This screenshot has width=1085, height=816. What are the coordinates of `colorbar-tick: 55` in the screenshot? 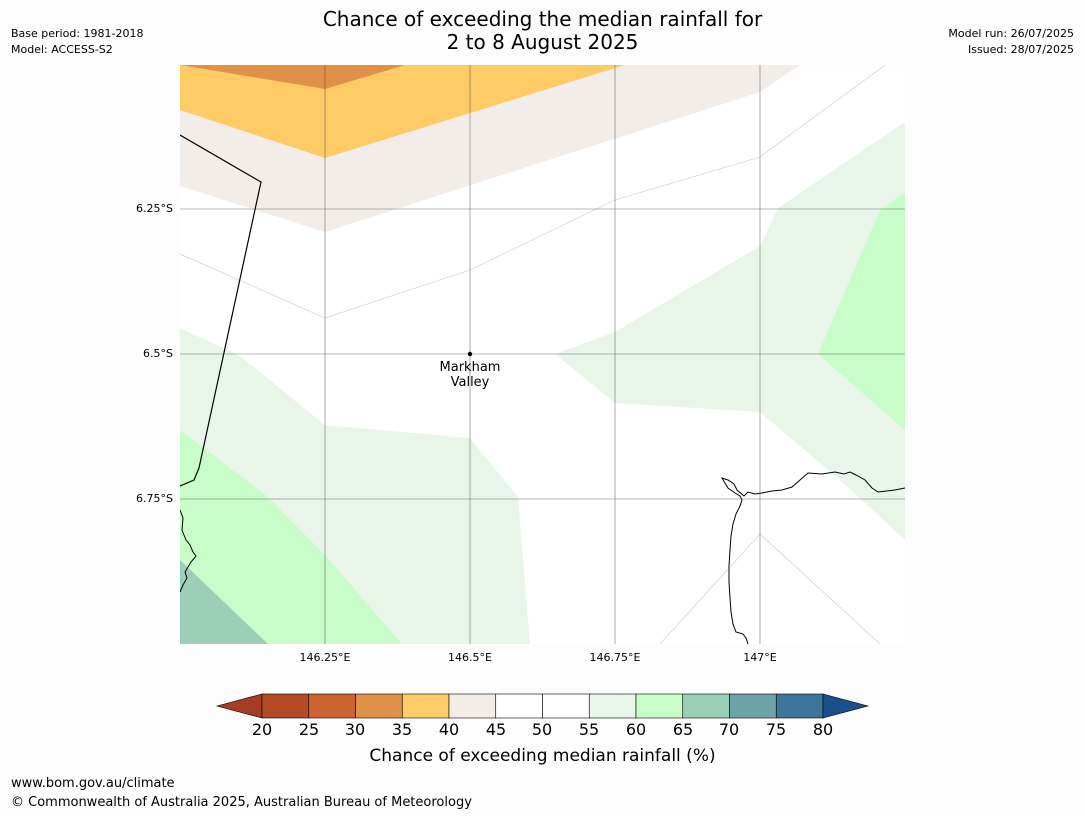 It's located at (589, 729).